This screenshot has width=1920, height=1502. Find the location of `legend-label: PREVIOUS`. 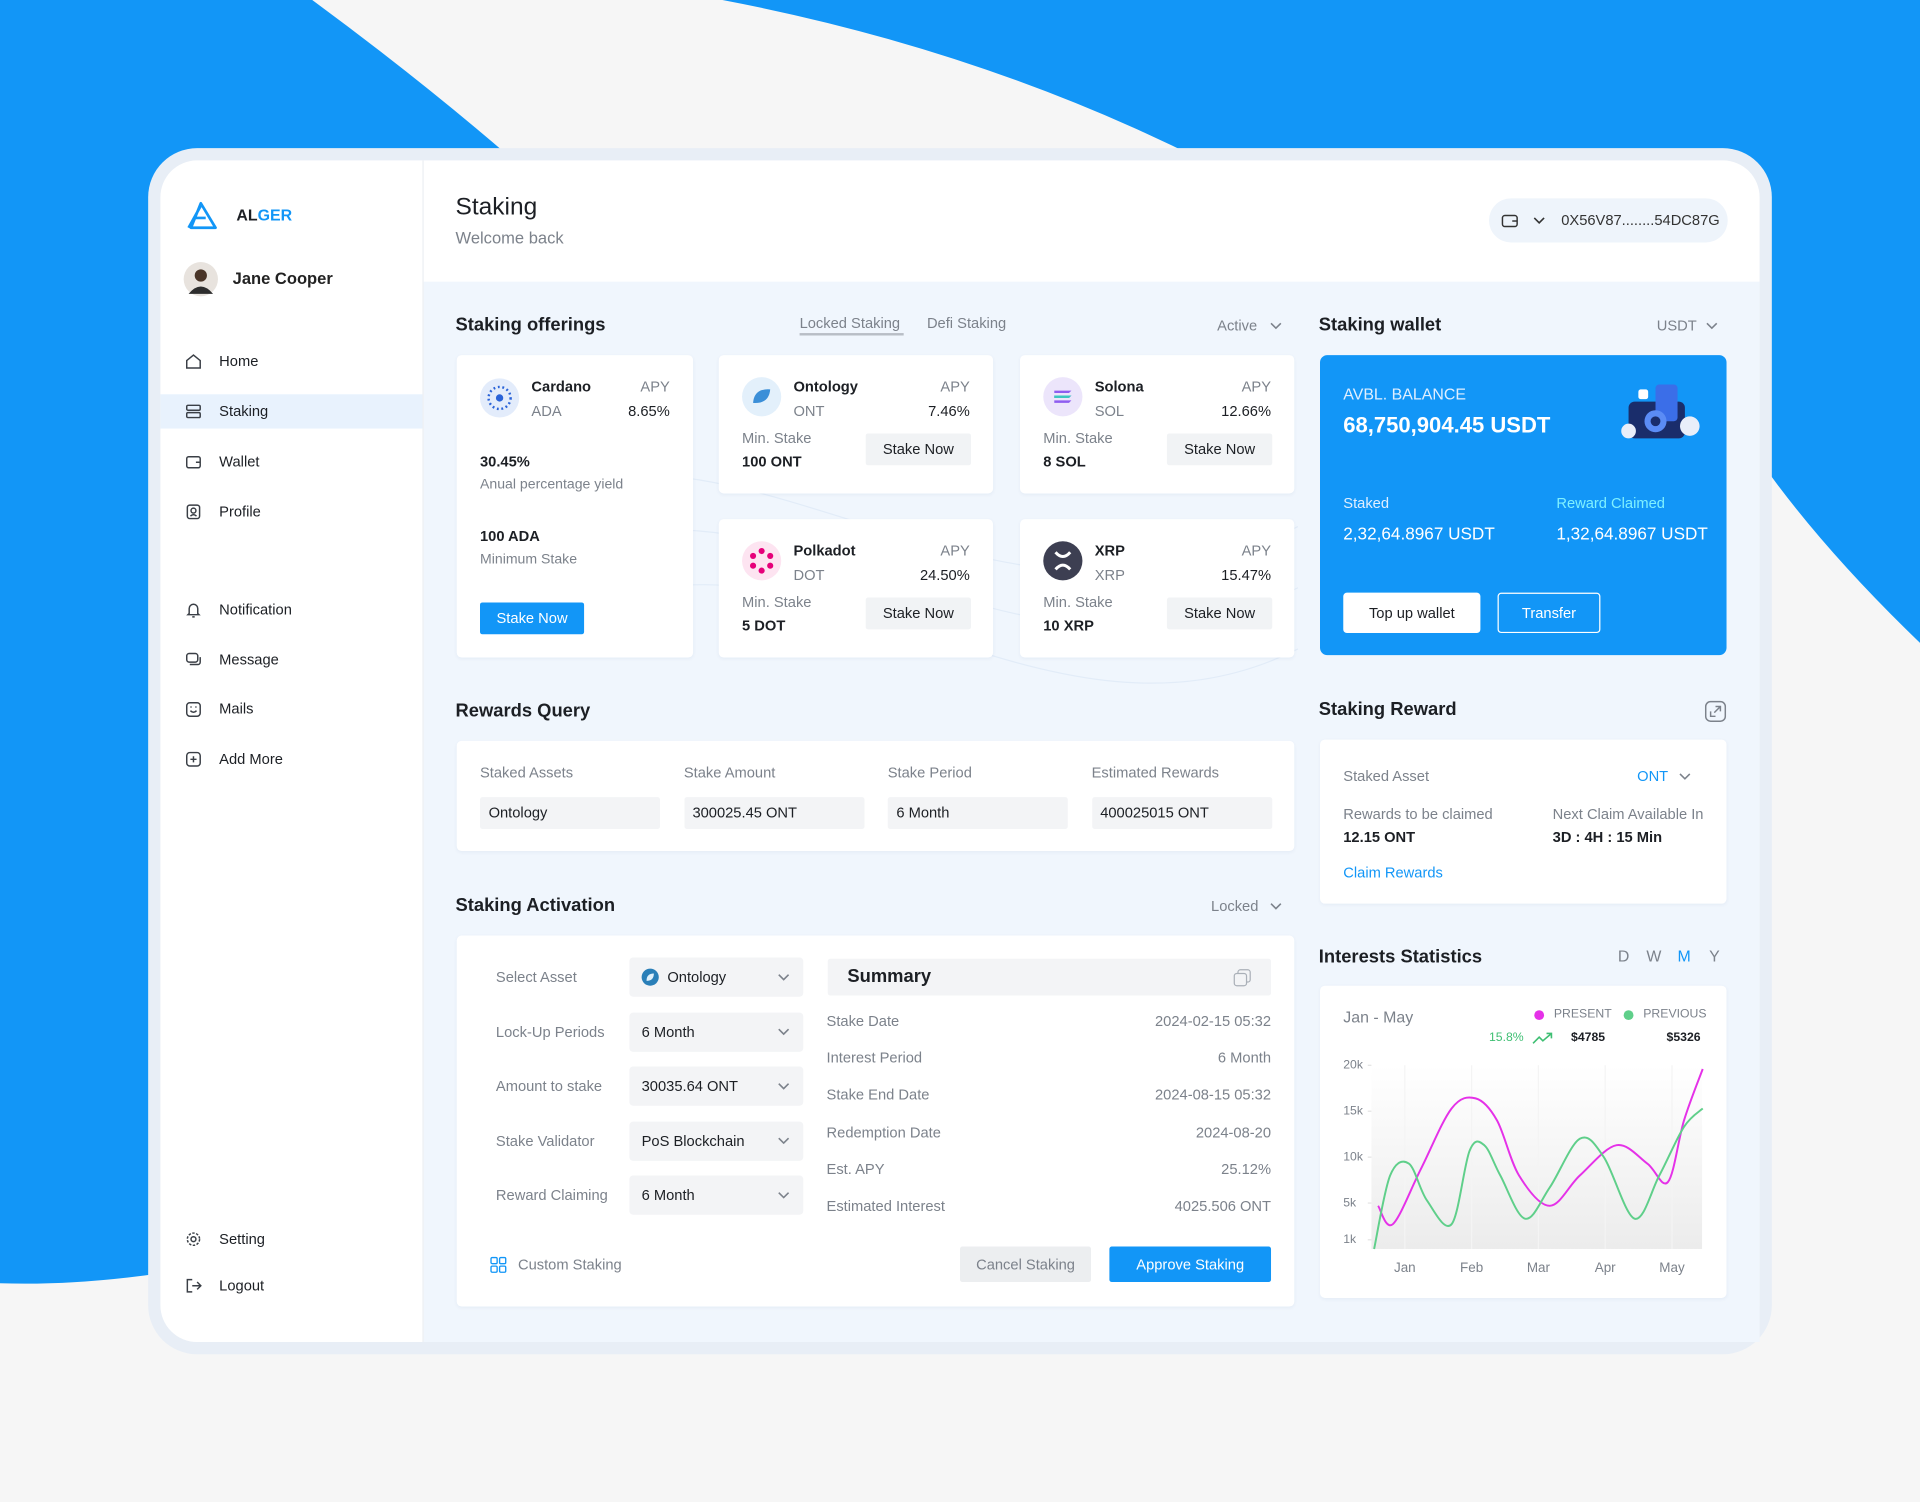

legend-label: PREVIOUS is located at coordinates (1675, 1014).